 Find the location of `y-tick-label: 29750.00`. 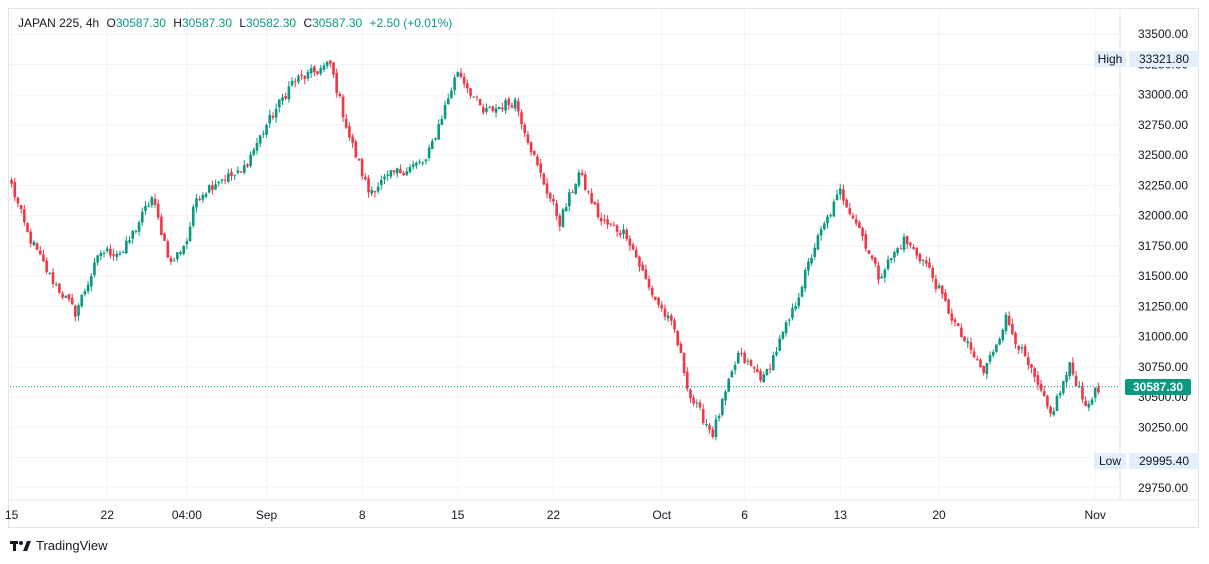

y-tick-label: 29750.00 is located at coordinates (1163, 488).